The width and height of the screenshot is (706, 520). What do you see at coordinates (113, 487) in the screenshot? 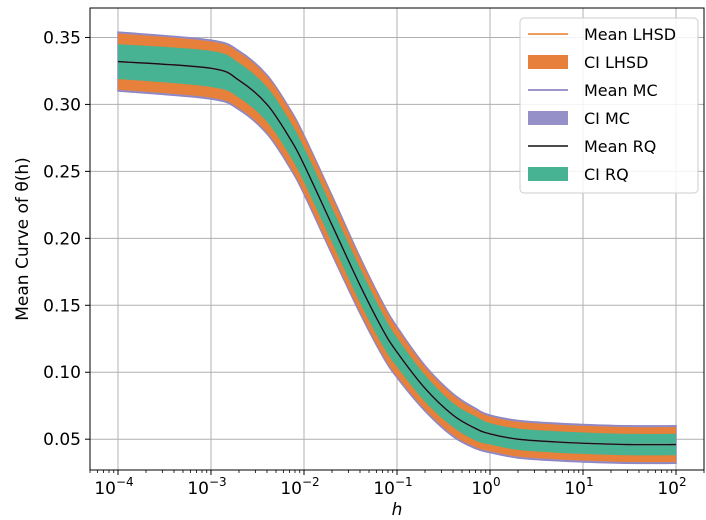
I see `x-tick-label: 10⁻⁴` at bounding box center [113, 487].